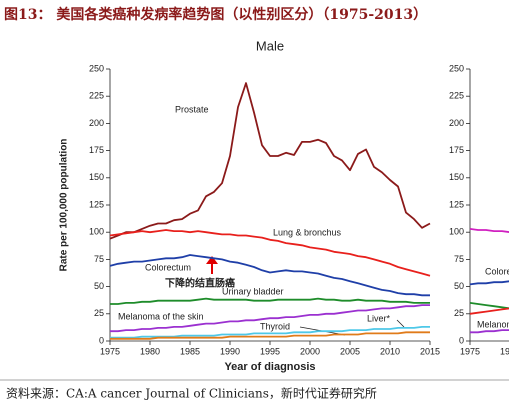 The height and width of the screenshot is (419, 509). I want to click on x-tick-label: 2015, so click(430, 351).